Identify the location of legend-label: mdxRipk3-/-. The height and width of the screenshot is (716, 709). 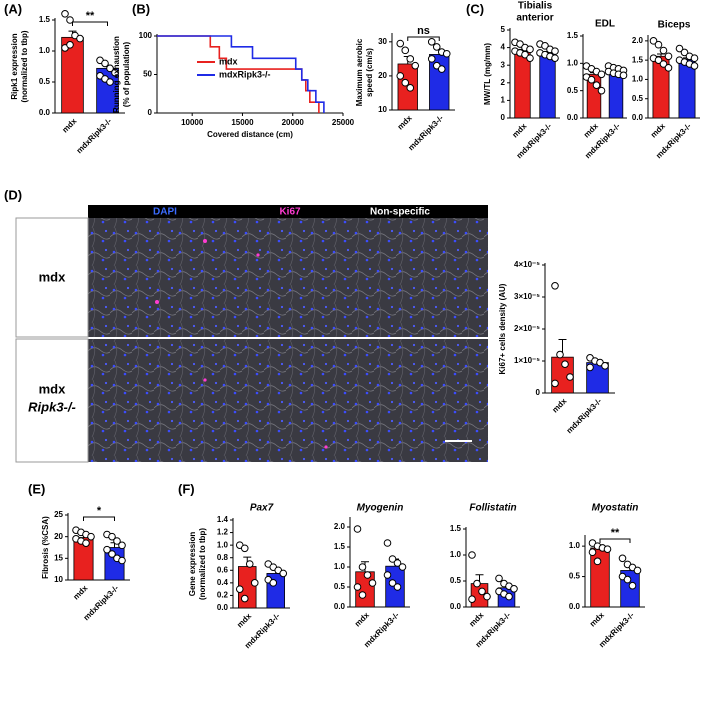
(245, 74).